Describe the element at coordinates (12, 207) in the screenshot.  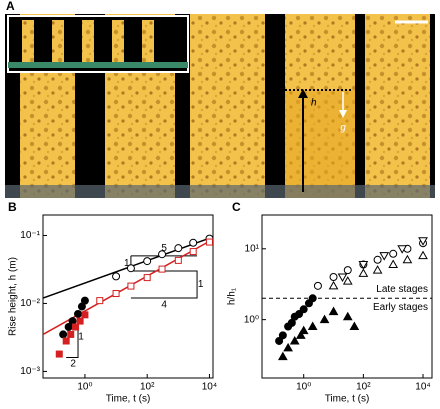
I see `panel-label: B` at that location.